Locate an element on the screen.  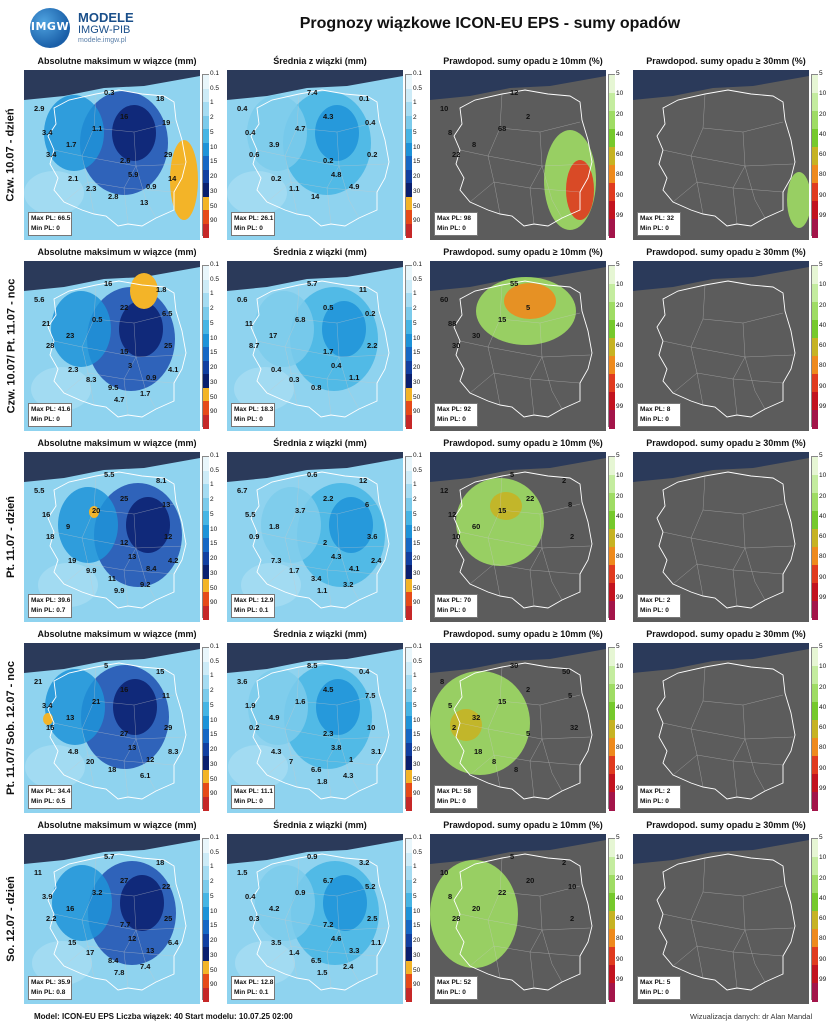
map-area: 10 8 22 8 68 12 2 Max PL: 98 Min PL: 0 is located at coordinates (518, 155).